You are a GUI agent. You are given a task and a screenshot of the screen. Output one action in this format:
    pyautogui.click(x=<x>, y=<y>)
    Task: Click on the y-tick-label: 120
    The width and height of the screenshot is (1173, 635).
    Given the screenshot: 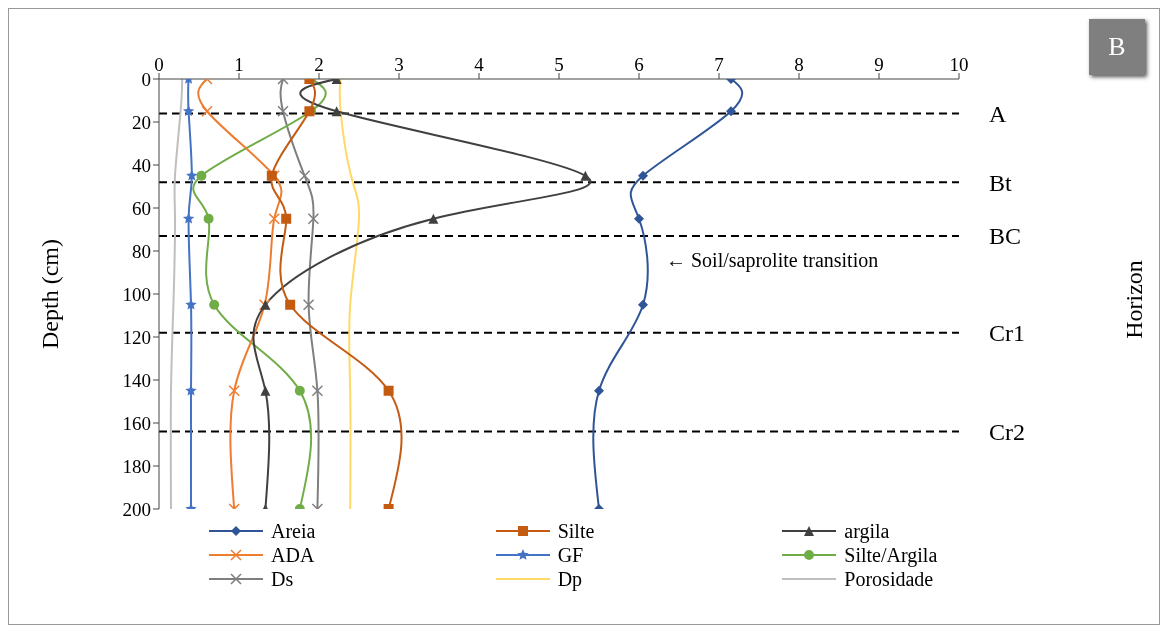 What is the action you would take?
    pyautogui.click(x=136, y=337)
    